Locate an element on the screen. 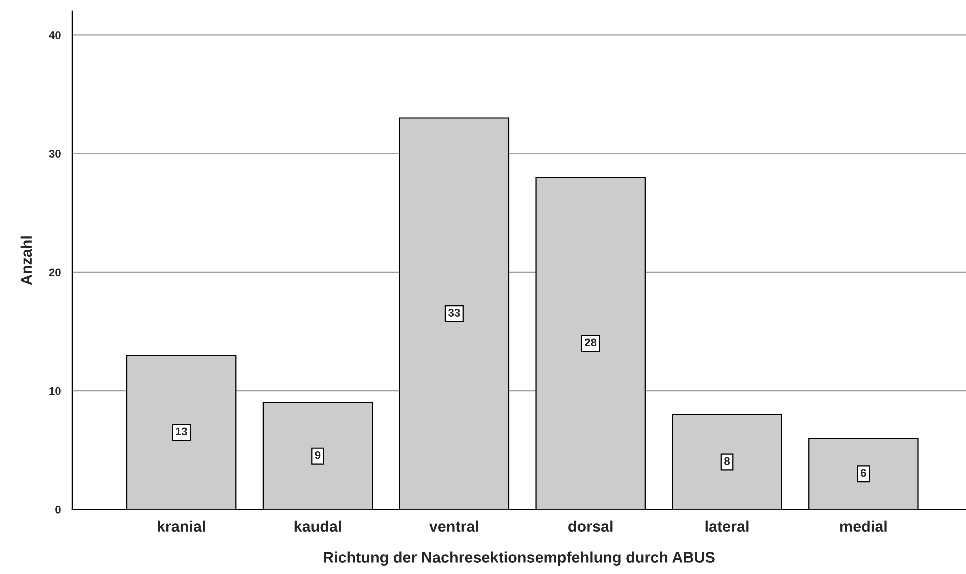  y-tick-label: 40 is located at coordinates (55, 35).